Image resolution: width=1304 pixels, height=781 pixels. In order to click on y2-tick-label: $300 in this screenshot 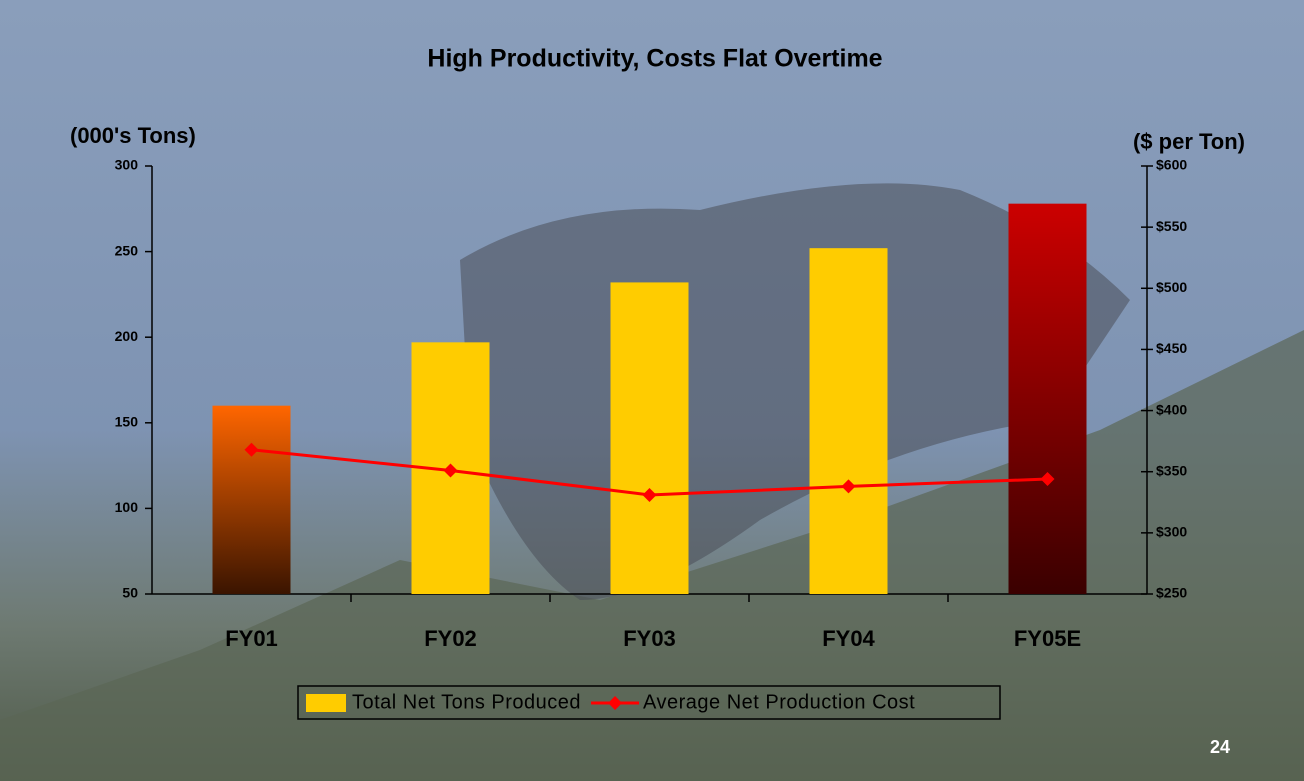, I will do `click(1171, 532)`.